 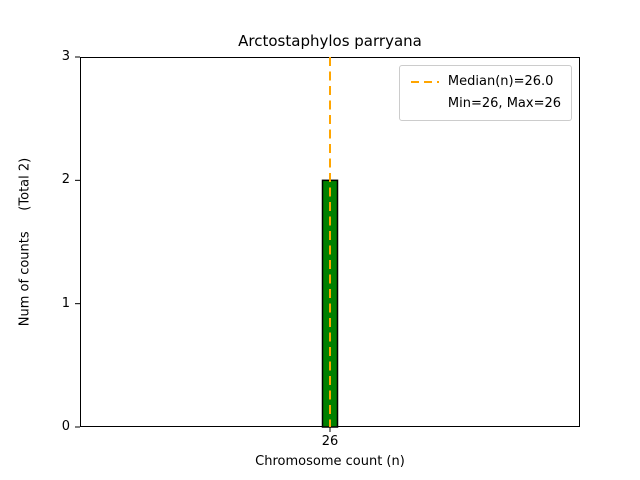 What do you see at coordinates (65, 303) in the screenshot?
I see `y-tick-label: 1` at bounding box center [65, 303].